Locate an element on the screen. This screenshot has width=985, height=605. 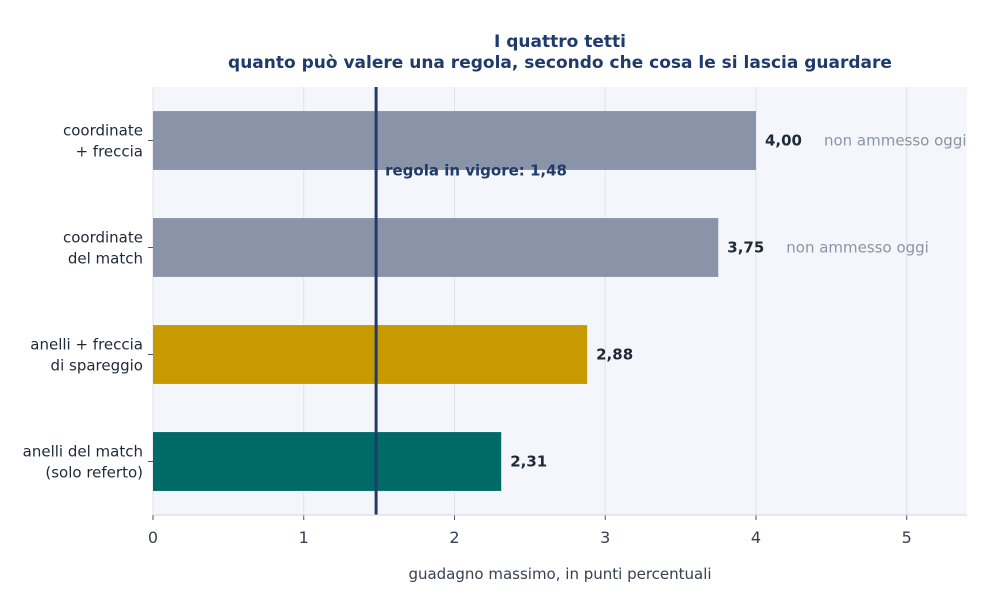
x-tick-label-5: 5 is located at coordinates (907, 537).